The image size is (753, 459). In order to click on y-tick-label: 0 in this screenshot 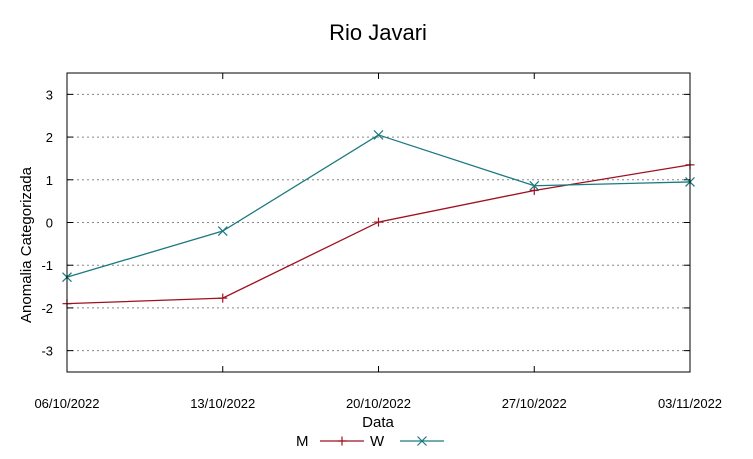, I will do `click(49, 223)`.